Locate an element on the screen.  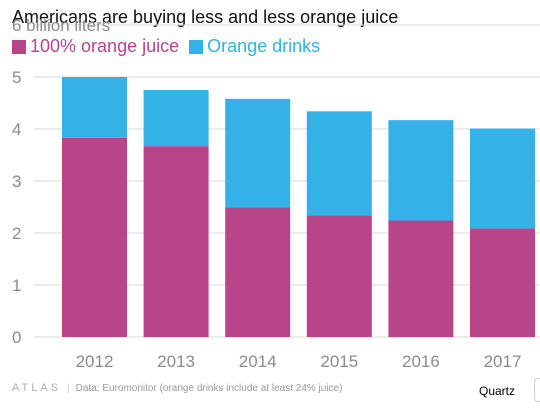
bar-orange-juice-2014 is located at coordinates (258, 272).